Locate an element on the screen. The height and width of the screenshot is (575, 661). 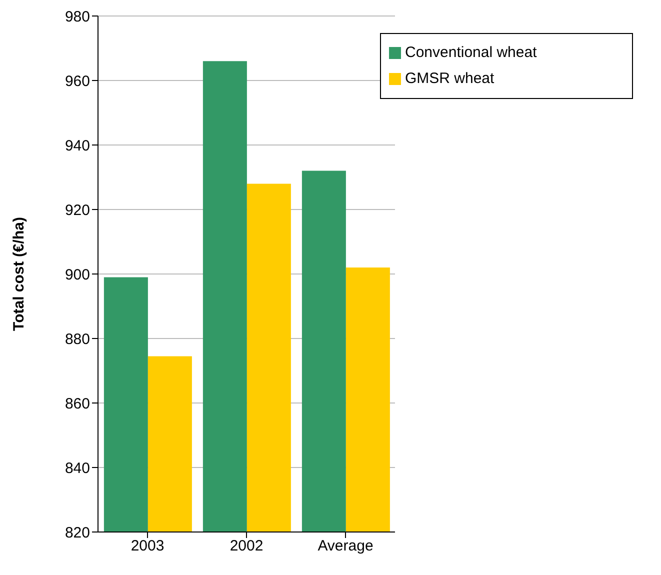
x-tick-label: 2003 is located at coordinates (147, 546).